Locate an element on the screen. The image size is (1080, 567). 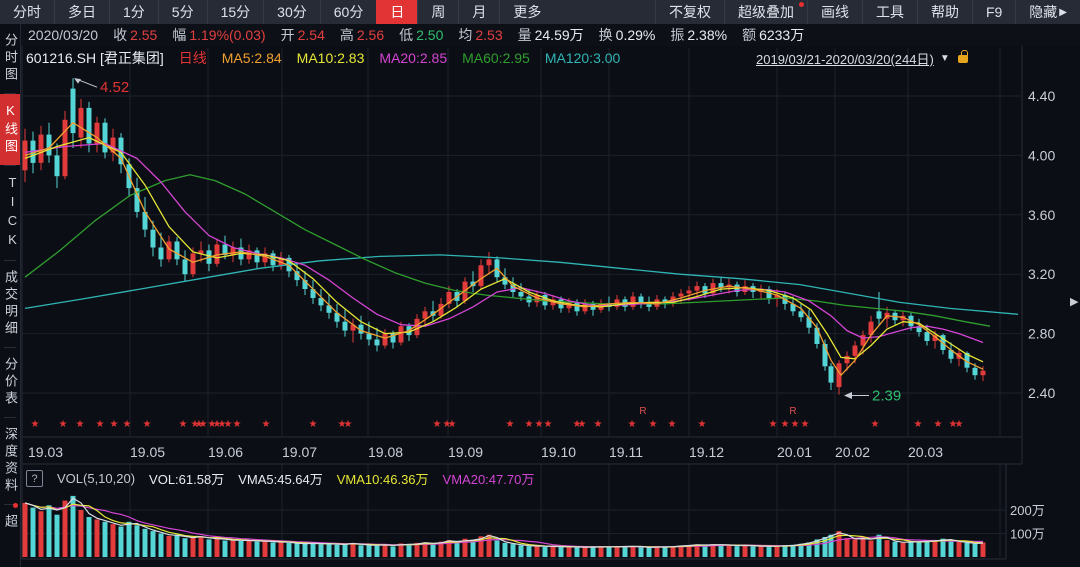
menu-item-30min: 30分 is located at coordinates (291, 12).